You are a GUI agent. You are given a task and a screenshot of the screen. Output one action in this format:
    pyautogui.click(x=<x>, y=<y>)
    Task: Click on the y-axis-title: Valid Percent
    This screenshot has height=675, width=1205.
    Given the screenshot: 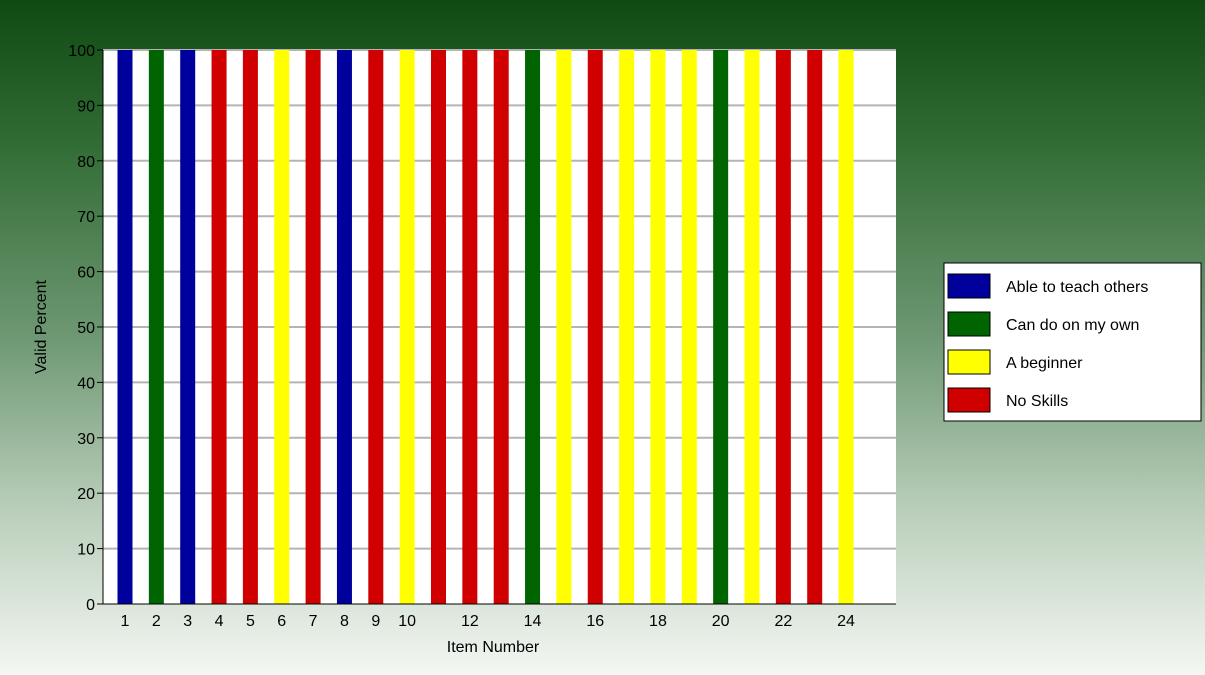 What is the action you would take?
    pyautogui.click(x=41, y=326)
    